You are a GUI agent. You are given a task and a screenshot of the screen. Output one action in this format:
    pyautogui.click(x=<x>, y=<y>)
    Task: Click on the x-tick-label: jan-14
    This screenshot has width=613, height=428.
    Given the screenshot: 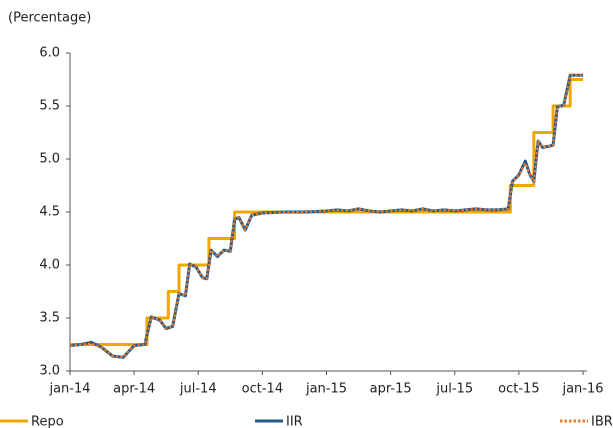 What is the action you would take?
    pyautogui.click(x=69, y=389)
    